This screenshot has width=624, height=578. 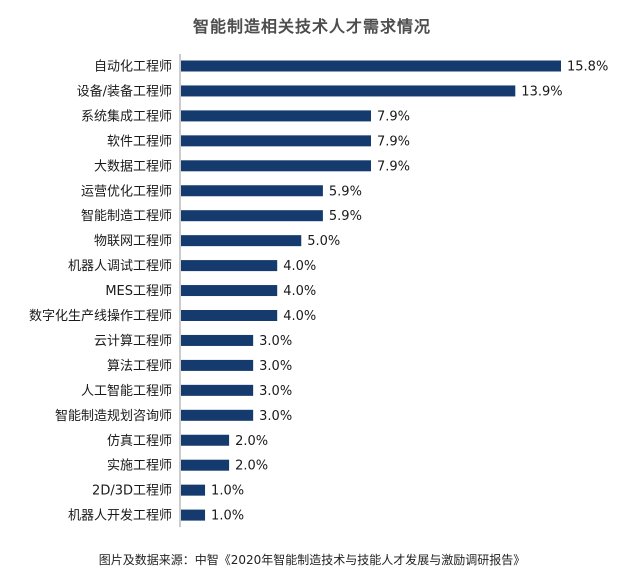 What do you see at coordinates (139, 141) in the screenshot?
I see `category-label: 软件工程师` at bounding box center [139, 141].